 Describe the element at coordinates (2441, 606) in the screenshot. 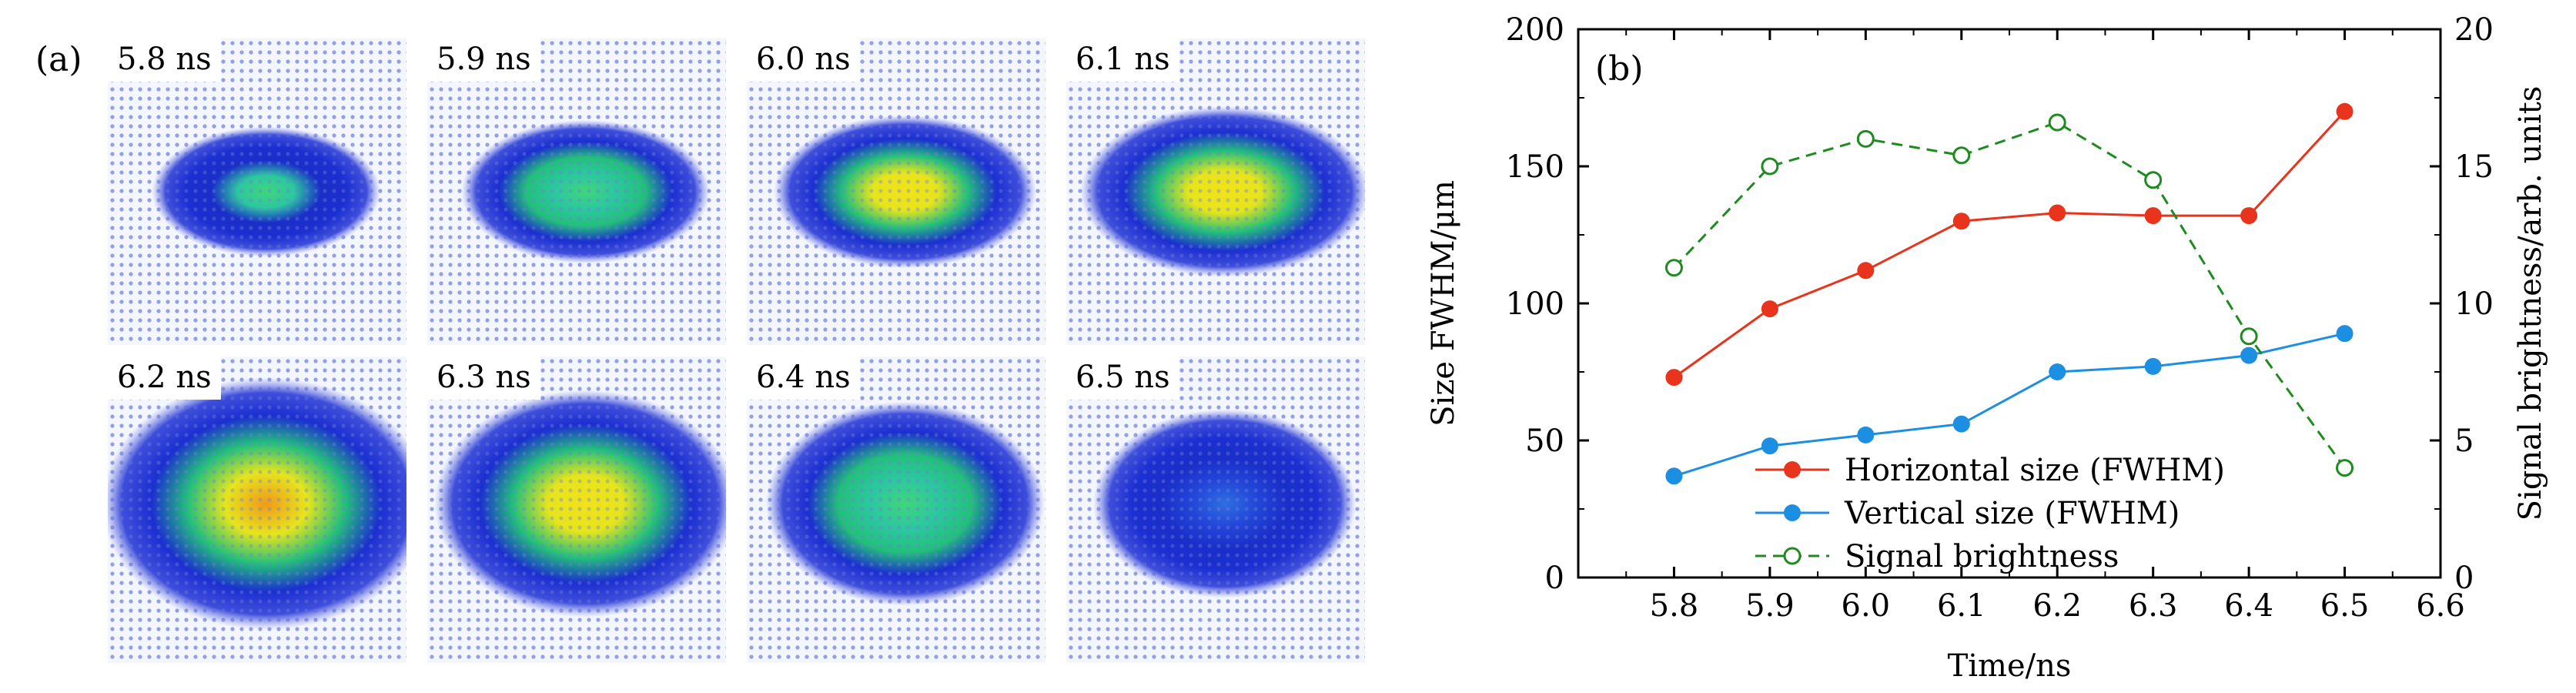

I see `x-tick-label: 6.6` at that location.